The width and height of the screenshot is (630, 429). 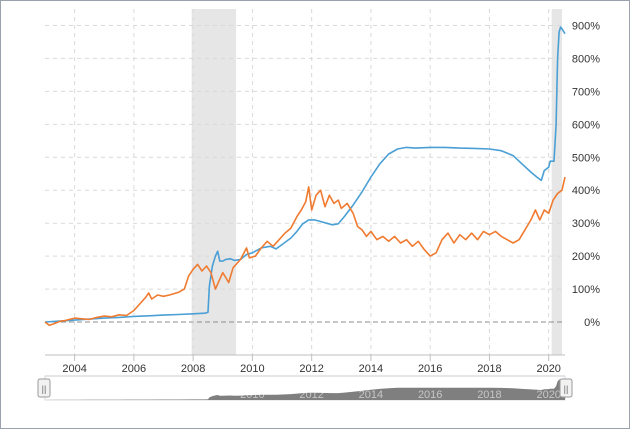 I want to click on y-tick-label-100: 100%, so click(x=586, y=290).